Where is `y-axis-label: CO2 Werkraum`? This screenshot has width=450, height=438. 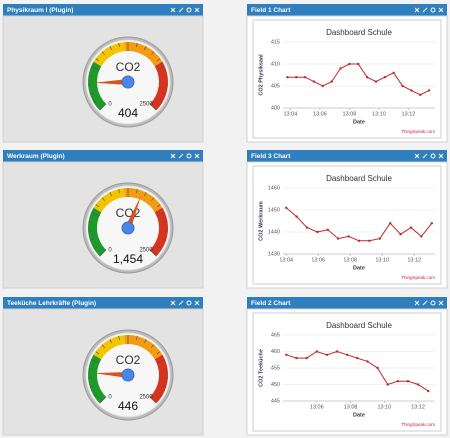 y-axis-label: CO2 Werkraum is located at coordinates (261, 221).